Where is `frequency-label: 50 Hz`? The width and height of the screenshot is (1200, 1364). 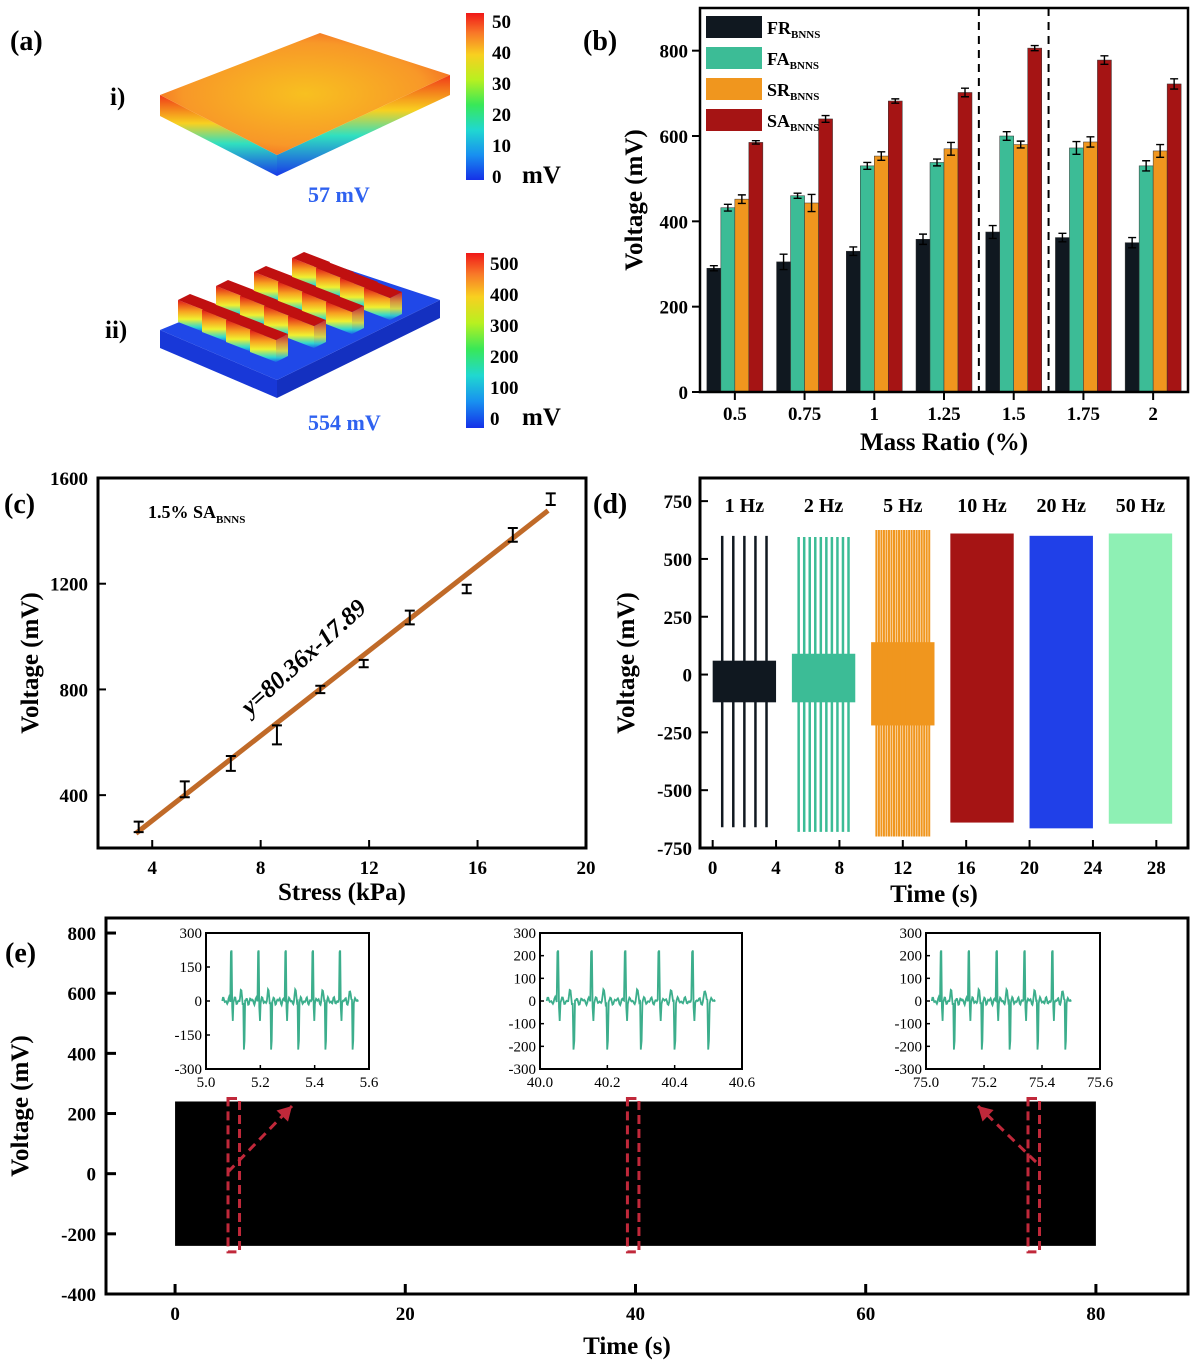
frequency-label: 50 Hz is located at coordinates (1141, 506).